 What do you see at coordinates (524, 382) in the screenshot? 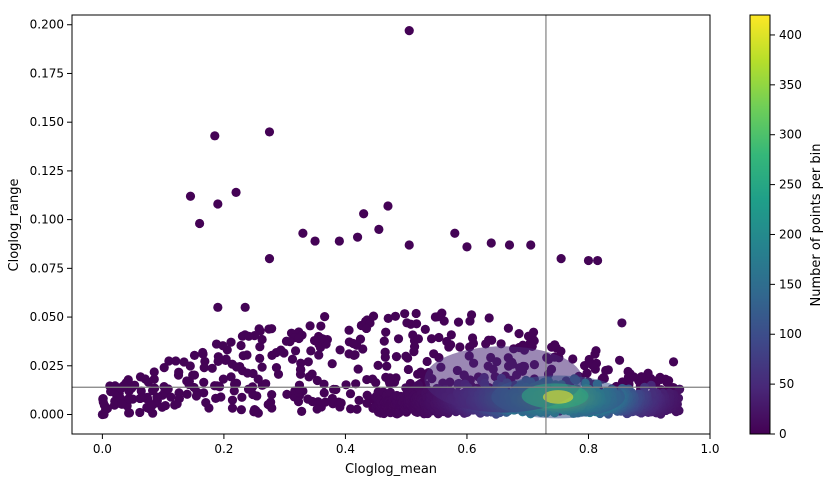
I see `density-layer` at bounding box center [524, 382].